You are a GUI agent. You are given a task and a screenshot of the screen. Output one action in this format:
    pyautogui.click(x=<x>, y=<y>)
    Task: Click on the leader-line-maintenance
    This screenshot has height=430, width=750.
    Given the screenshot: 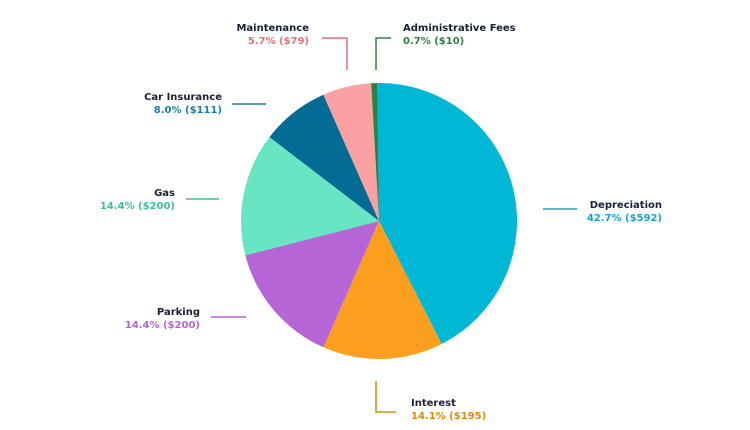 What is the action you would take?
    pyautogui.click(x=335, y=53)
    